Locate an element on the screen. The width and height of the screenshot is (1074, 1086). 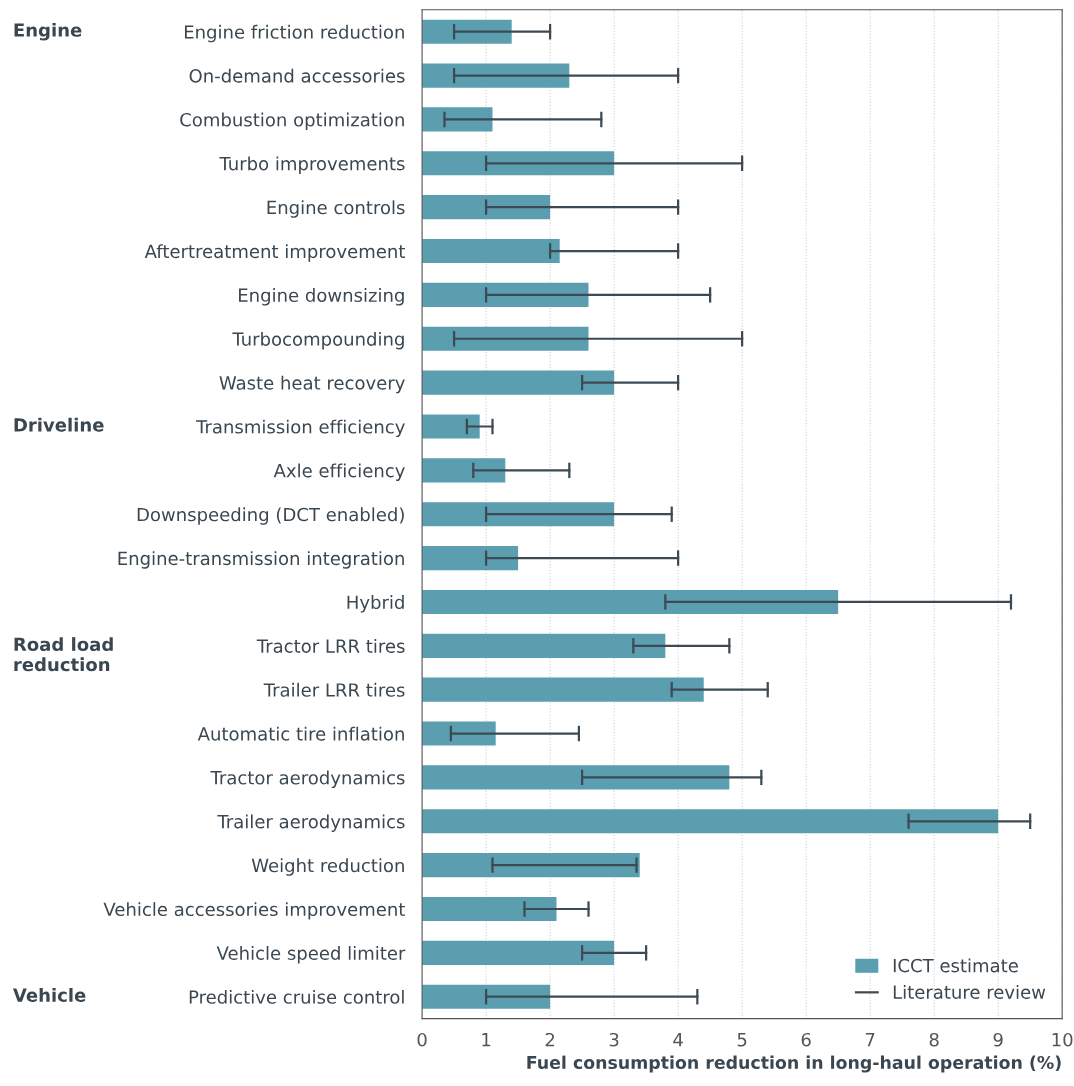
y-tick-label: Engine friction reduction is located at coordinates (294, 33).